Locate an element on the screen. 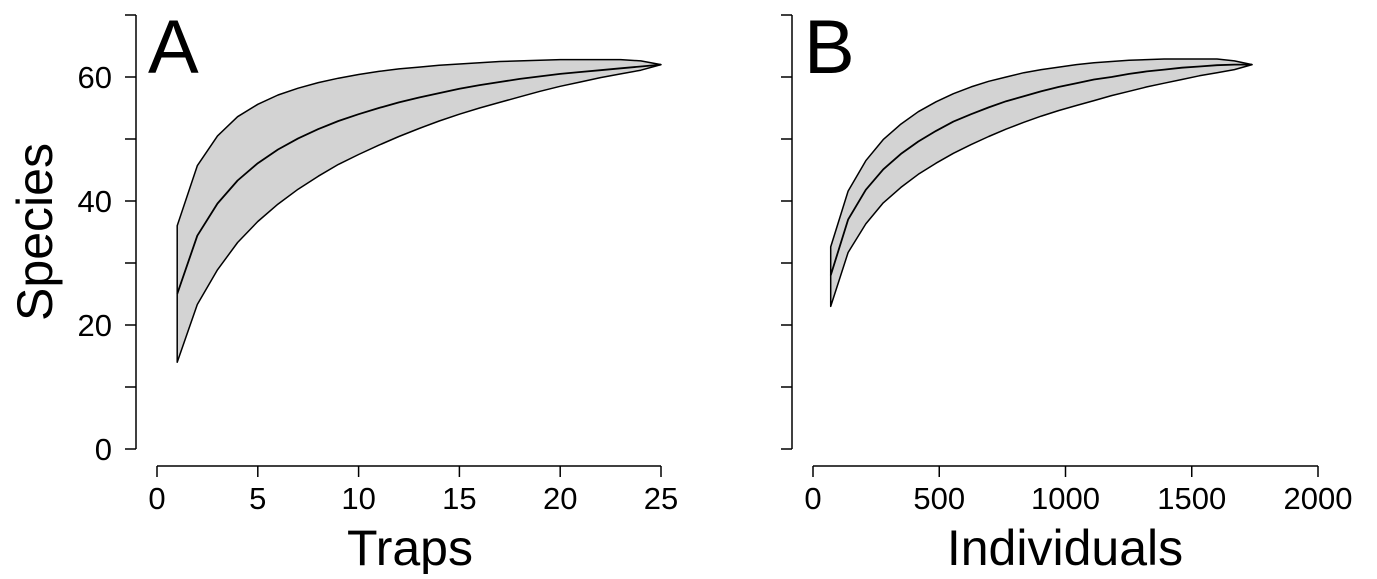  panel-a-x-axis-label: Traps is located at coordinates (410, 547).